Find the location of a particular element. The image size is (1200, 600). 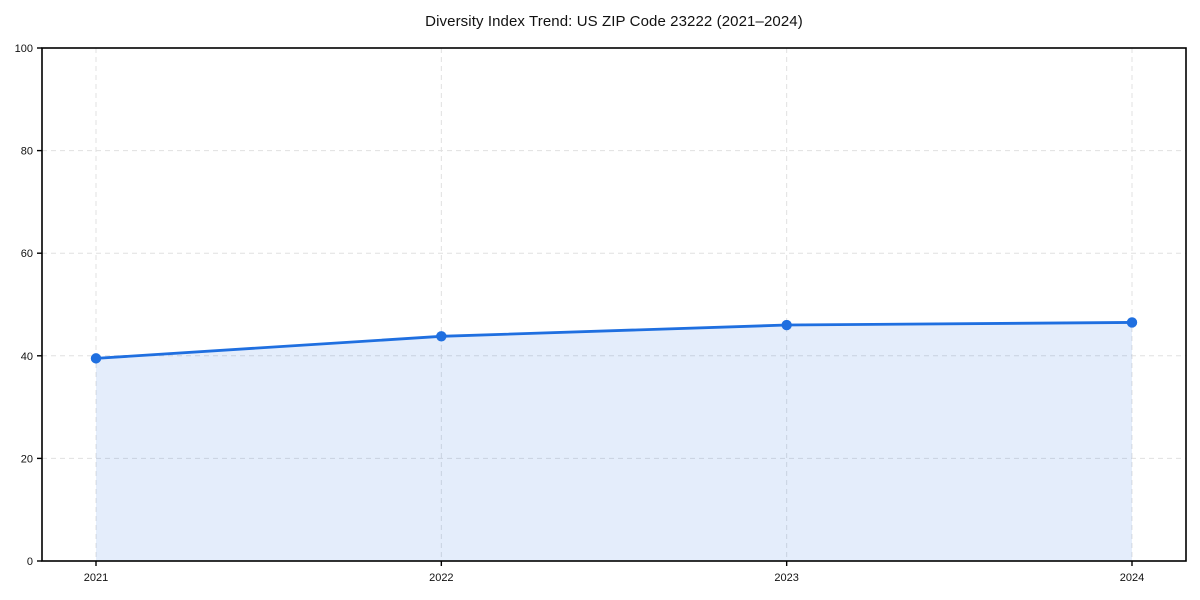

trend-line is located at coordinates (614, 340).